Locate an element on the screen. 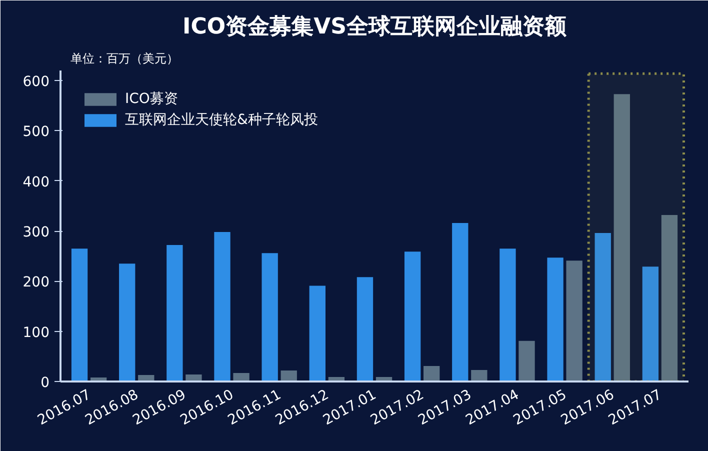  y-tick-label: 600 is located at coordinates (36, 82).